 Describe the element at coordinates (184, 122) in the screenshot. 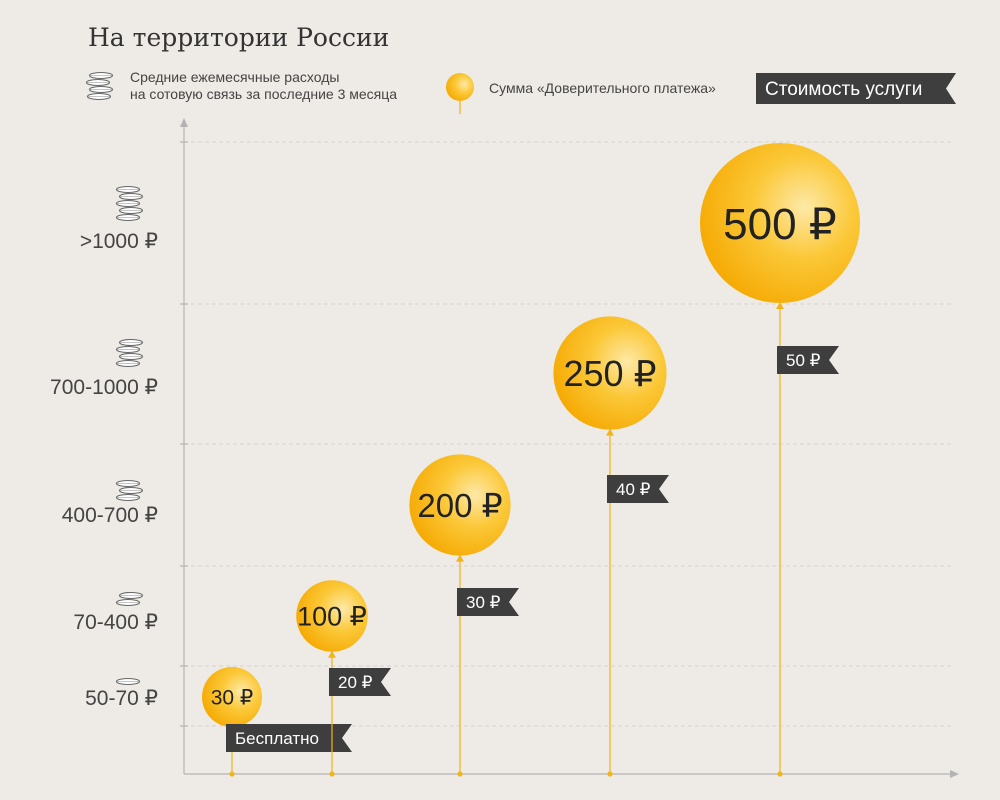

I see `y-axis-arrow` at that location.